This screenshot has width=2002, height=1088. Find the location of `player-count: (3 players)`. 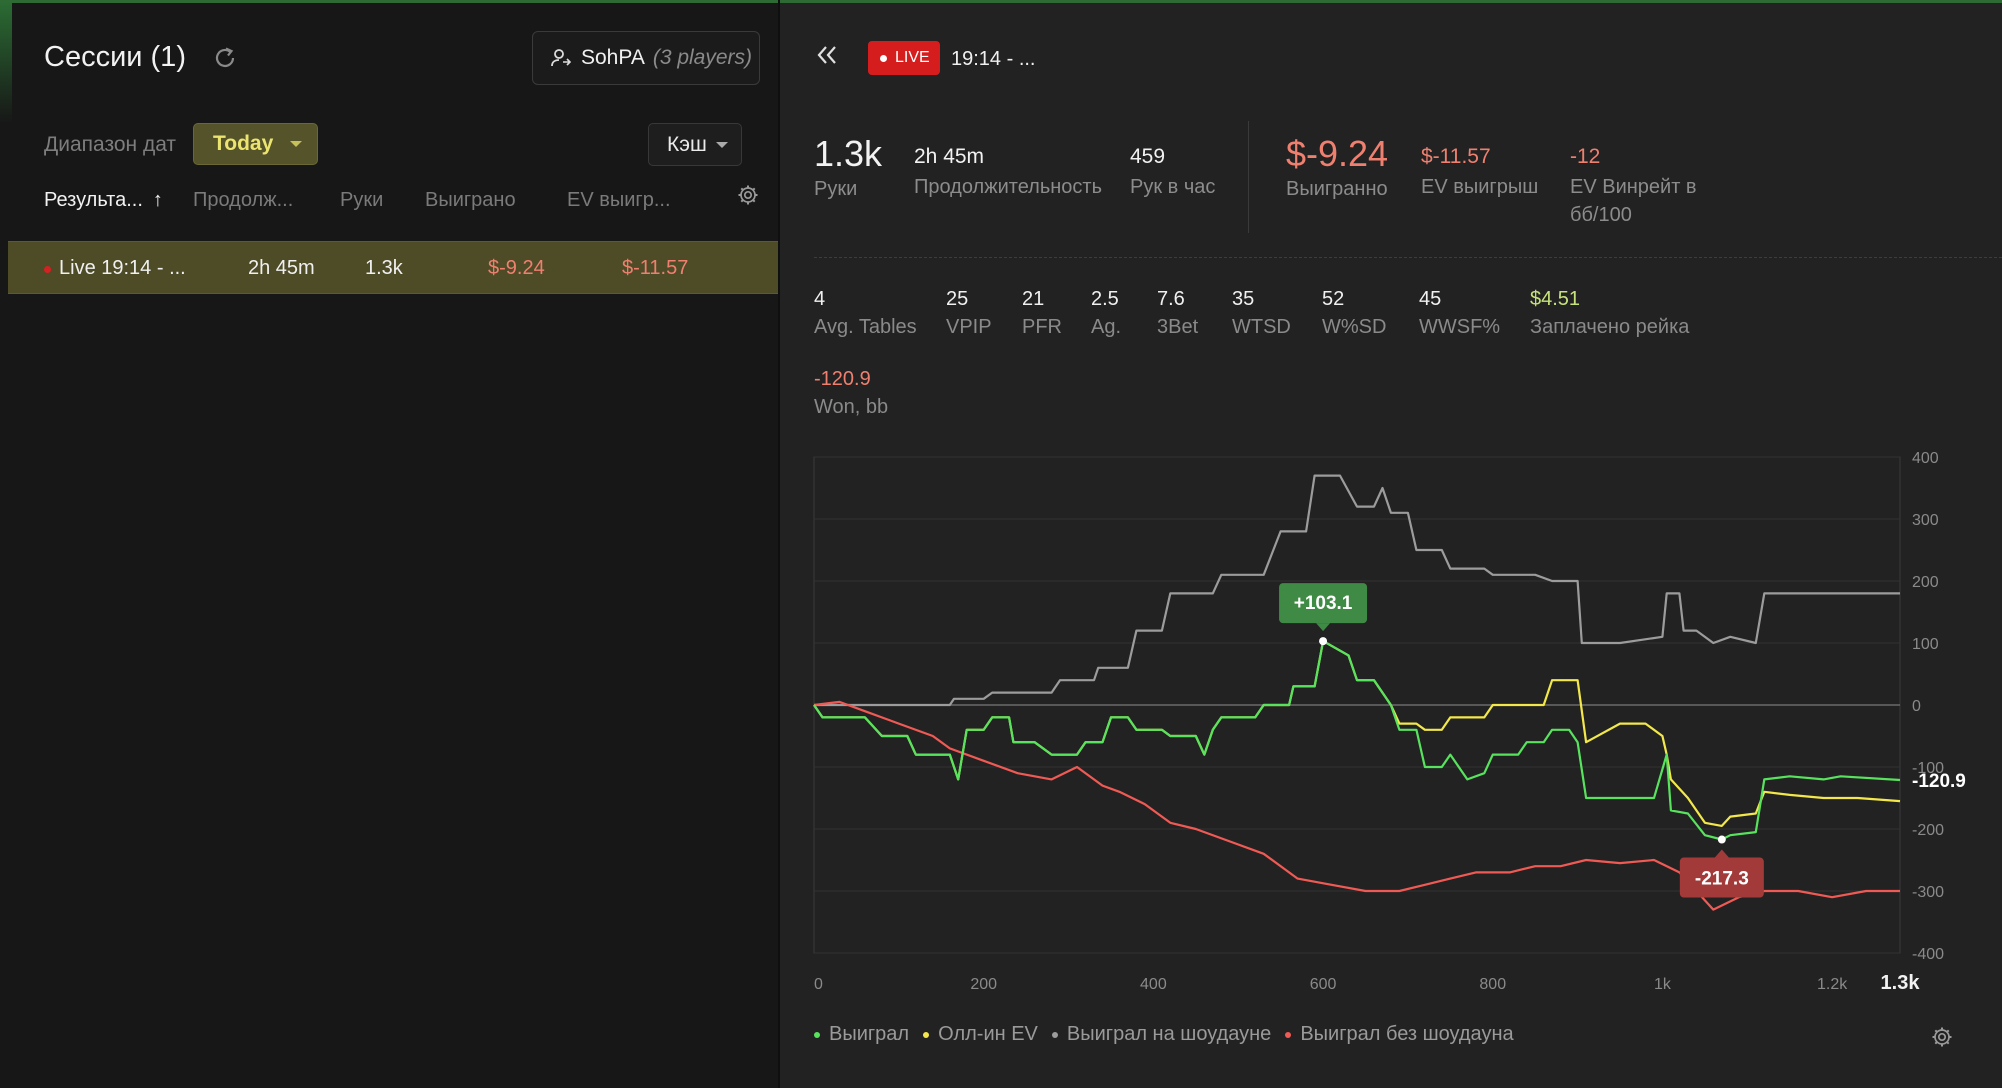

player-count: (3 players) is located at coordinates (702, 57).